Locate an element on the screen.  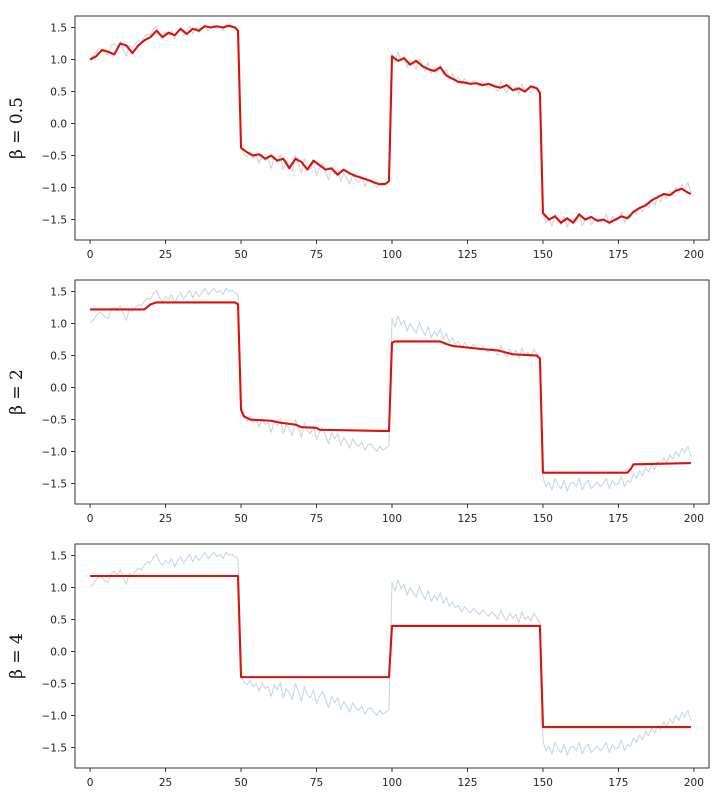
y-axis-label: β = 2 is located at coordinates (17, 392).